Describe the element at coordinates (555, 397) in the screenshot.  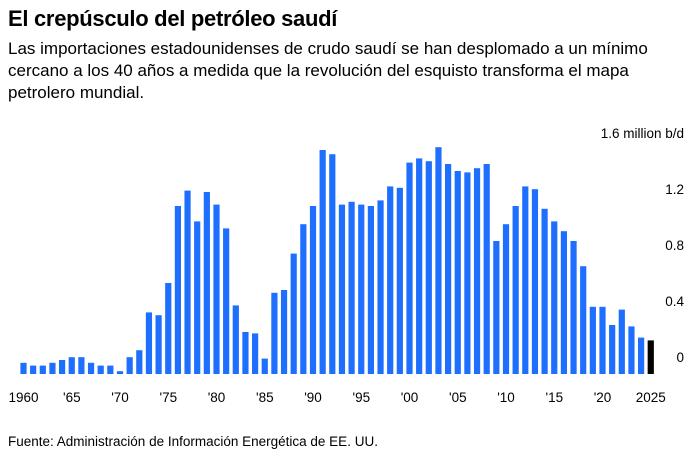
I see `x-tick-label: '15` at that location.